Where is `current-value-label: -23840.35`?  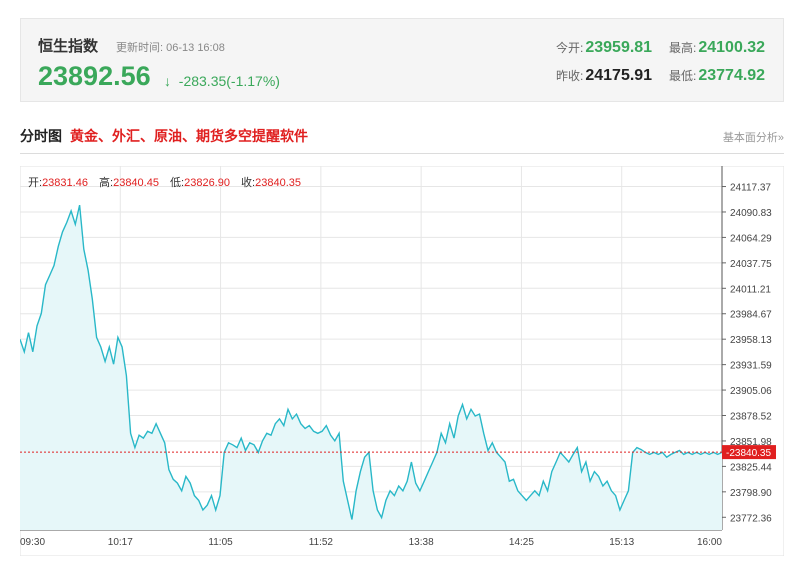
current-value-label: -23840.35 is located at coordinates (748, 453).